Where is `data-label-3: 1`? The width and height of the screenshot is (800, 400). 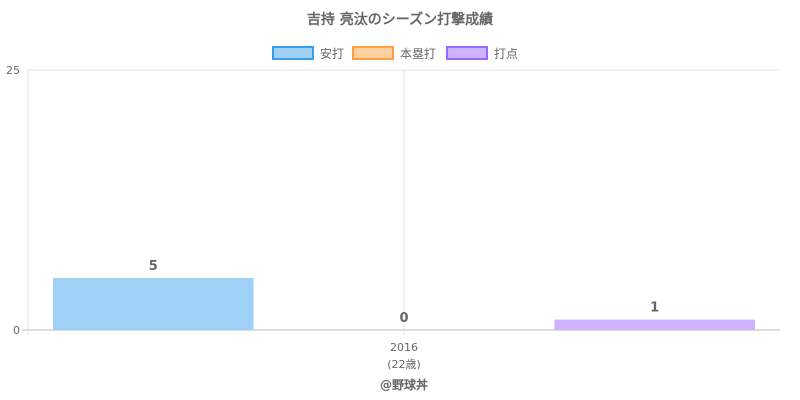
data-label-3: 1 is located at coordinates (654, 308).